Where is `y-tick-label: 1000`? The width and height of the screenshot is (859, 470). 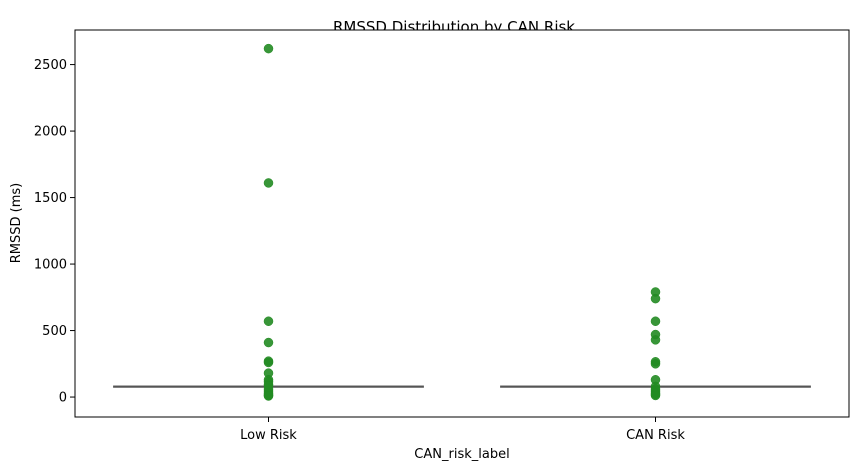 y-tick-label: 1000 is located at coordinates (50, 265).